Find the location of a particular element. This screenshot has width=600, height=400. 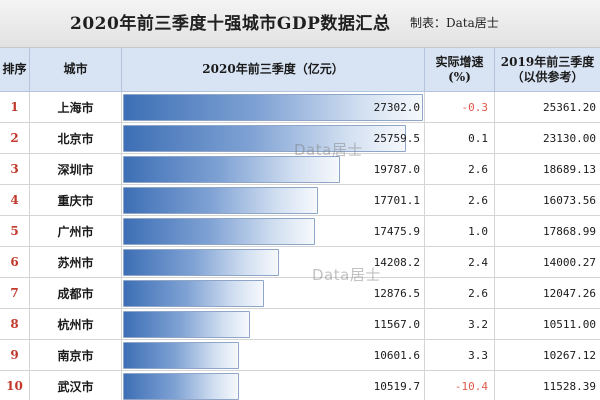

gdp-2019-cell: 11528.39 is located at coordinates (569, 386).